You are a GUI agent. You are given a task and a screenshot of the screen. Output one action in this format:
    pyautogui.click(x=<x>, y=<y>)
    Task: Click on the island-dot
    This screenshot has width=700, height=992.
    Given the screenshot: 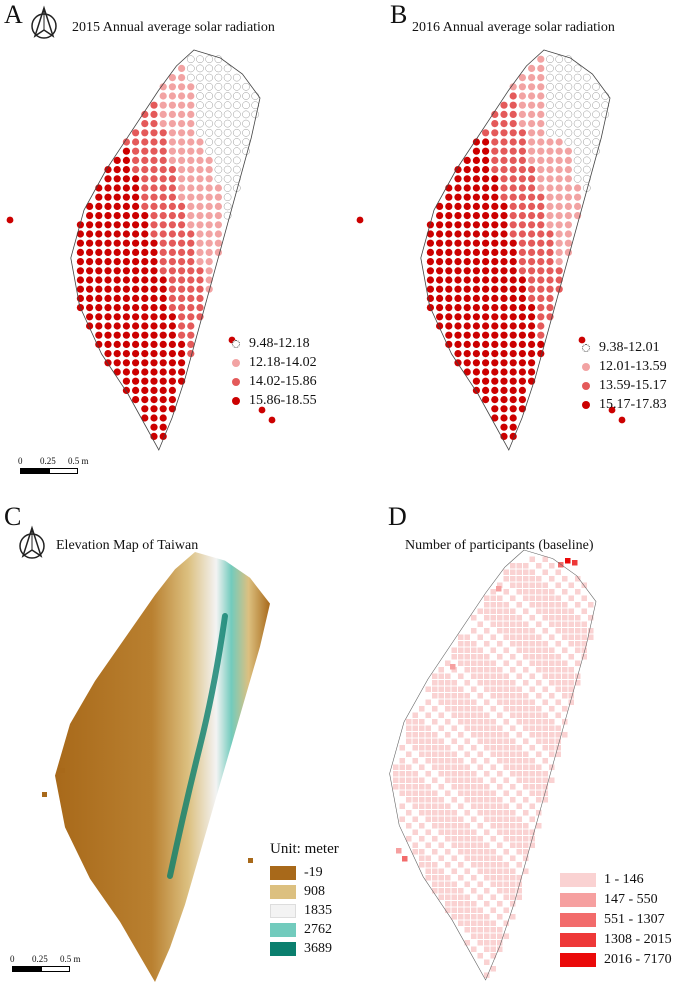 What is the action you would take?
    pyautogui.click(x=612, y=410)
    